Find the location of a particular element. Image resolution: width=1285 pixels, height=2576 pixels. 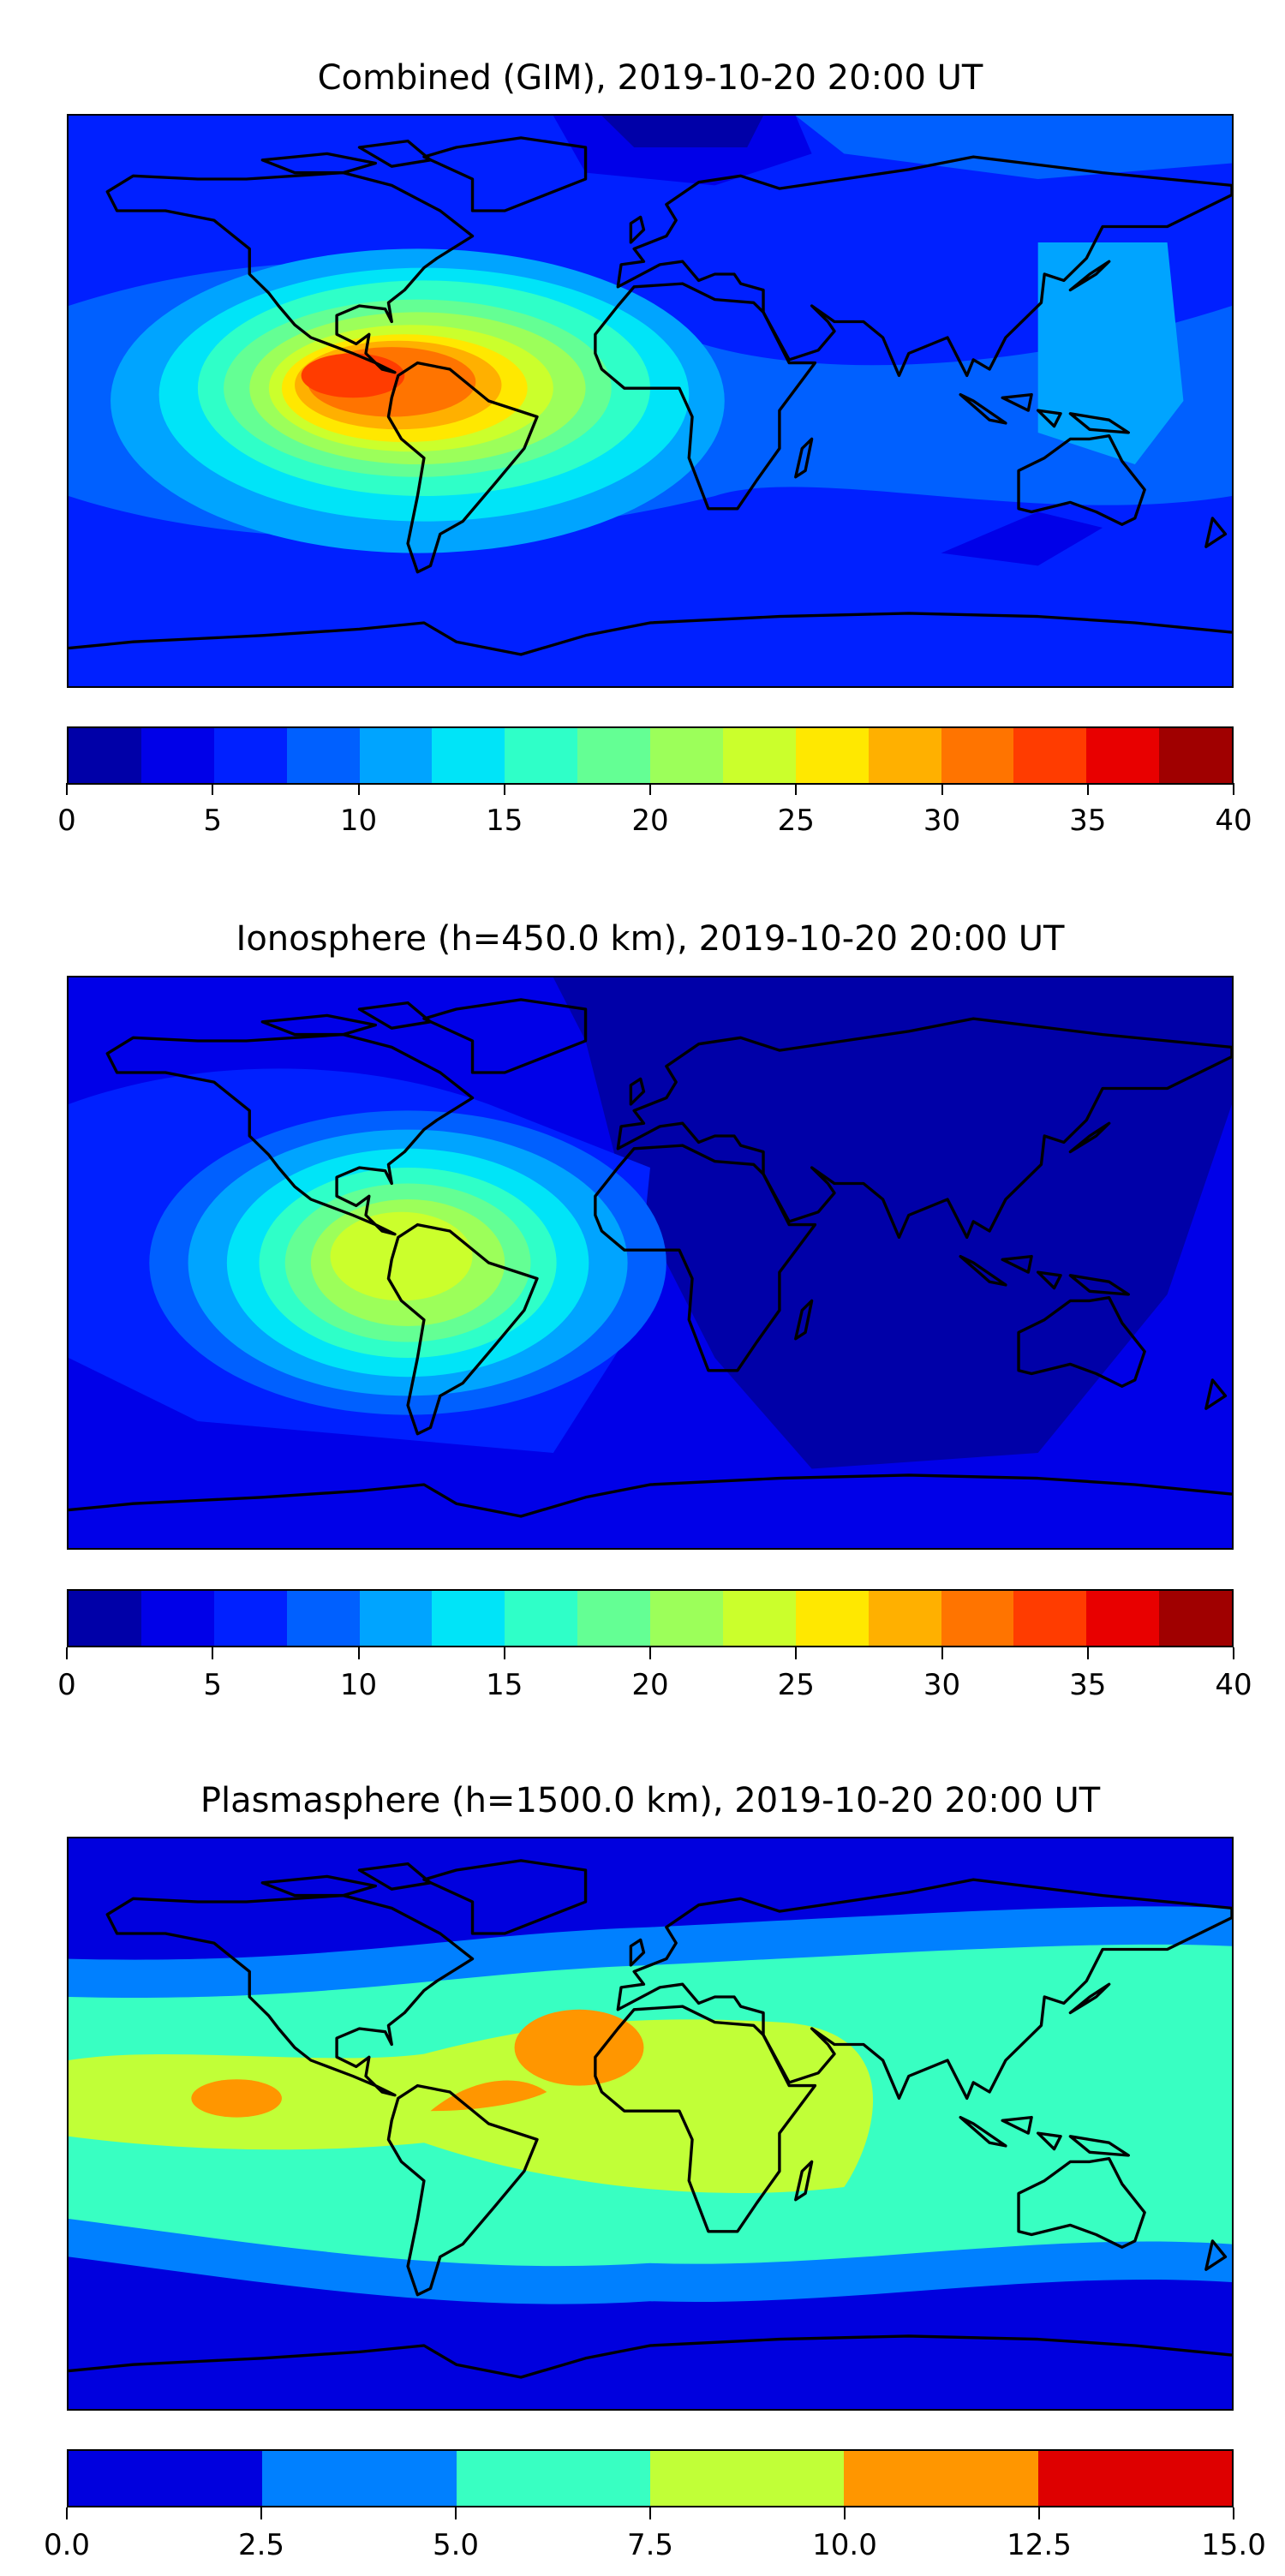

field-lowest is located at coordinates (683, 132).